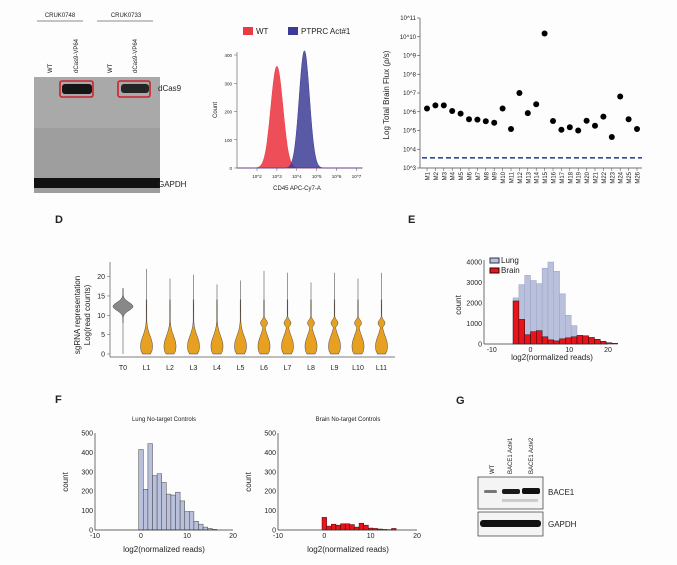 The image size is (677, 565). I want to click on x-tick-label: L11, so click(381, 368).